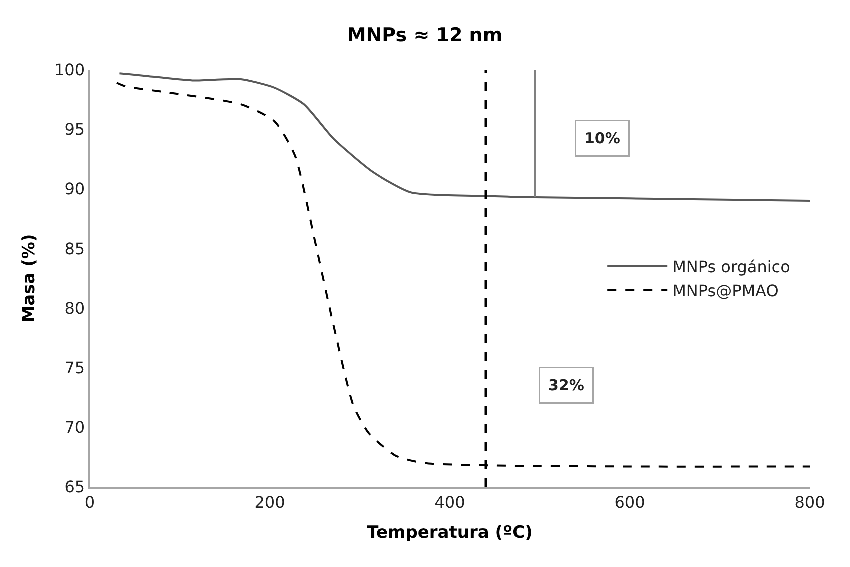 The height and width of the screenshot is (567, 850). Describe the element at coordinates (70, 70) in the screenshot. I see `y-tick-label: 100` at that location.